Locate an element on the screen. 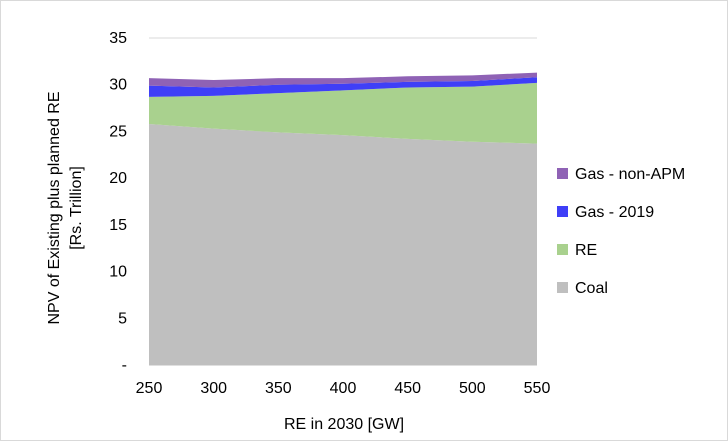 The height and width of the screenshot is (445, 728). y-tick-labels: - 5 10 15 20 25 30 35 is located at coordinates (118, 202).